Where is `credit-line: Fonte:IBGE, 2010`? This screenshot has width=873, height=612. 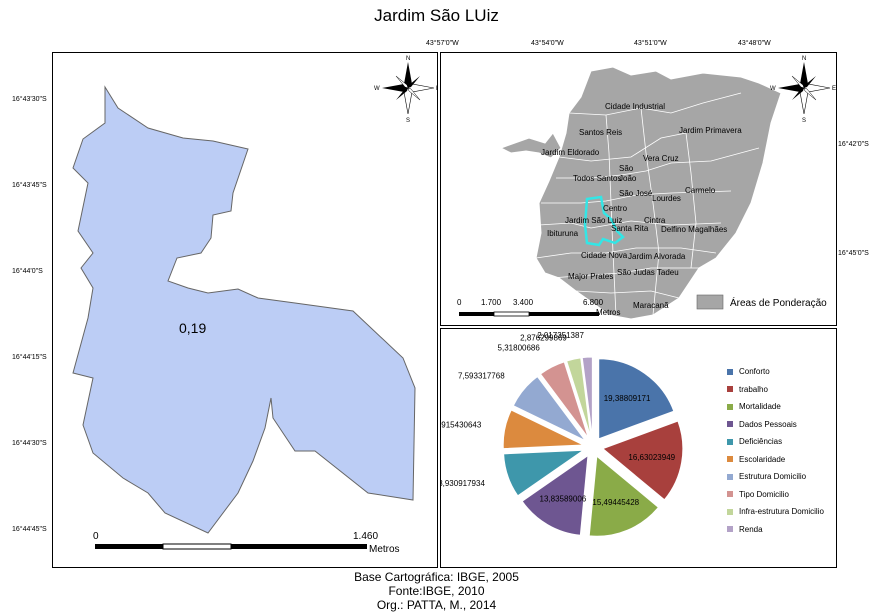 credit-line: Fonte:IBGE, 2010 is located at coordinates (436, 591).